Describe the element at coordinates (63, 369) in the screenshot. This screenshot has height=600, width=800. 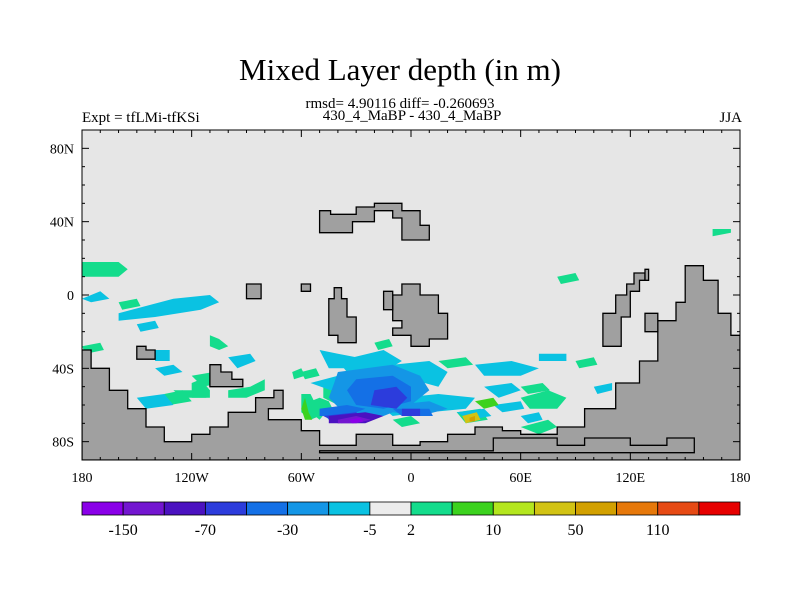
I see `y-tick-label: 40S` at that location.